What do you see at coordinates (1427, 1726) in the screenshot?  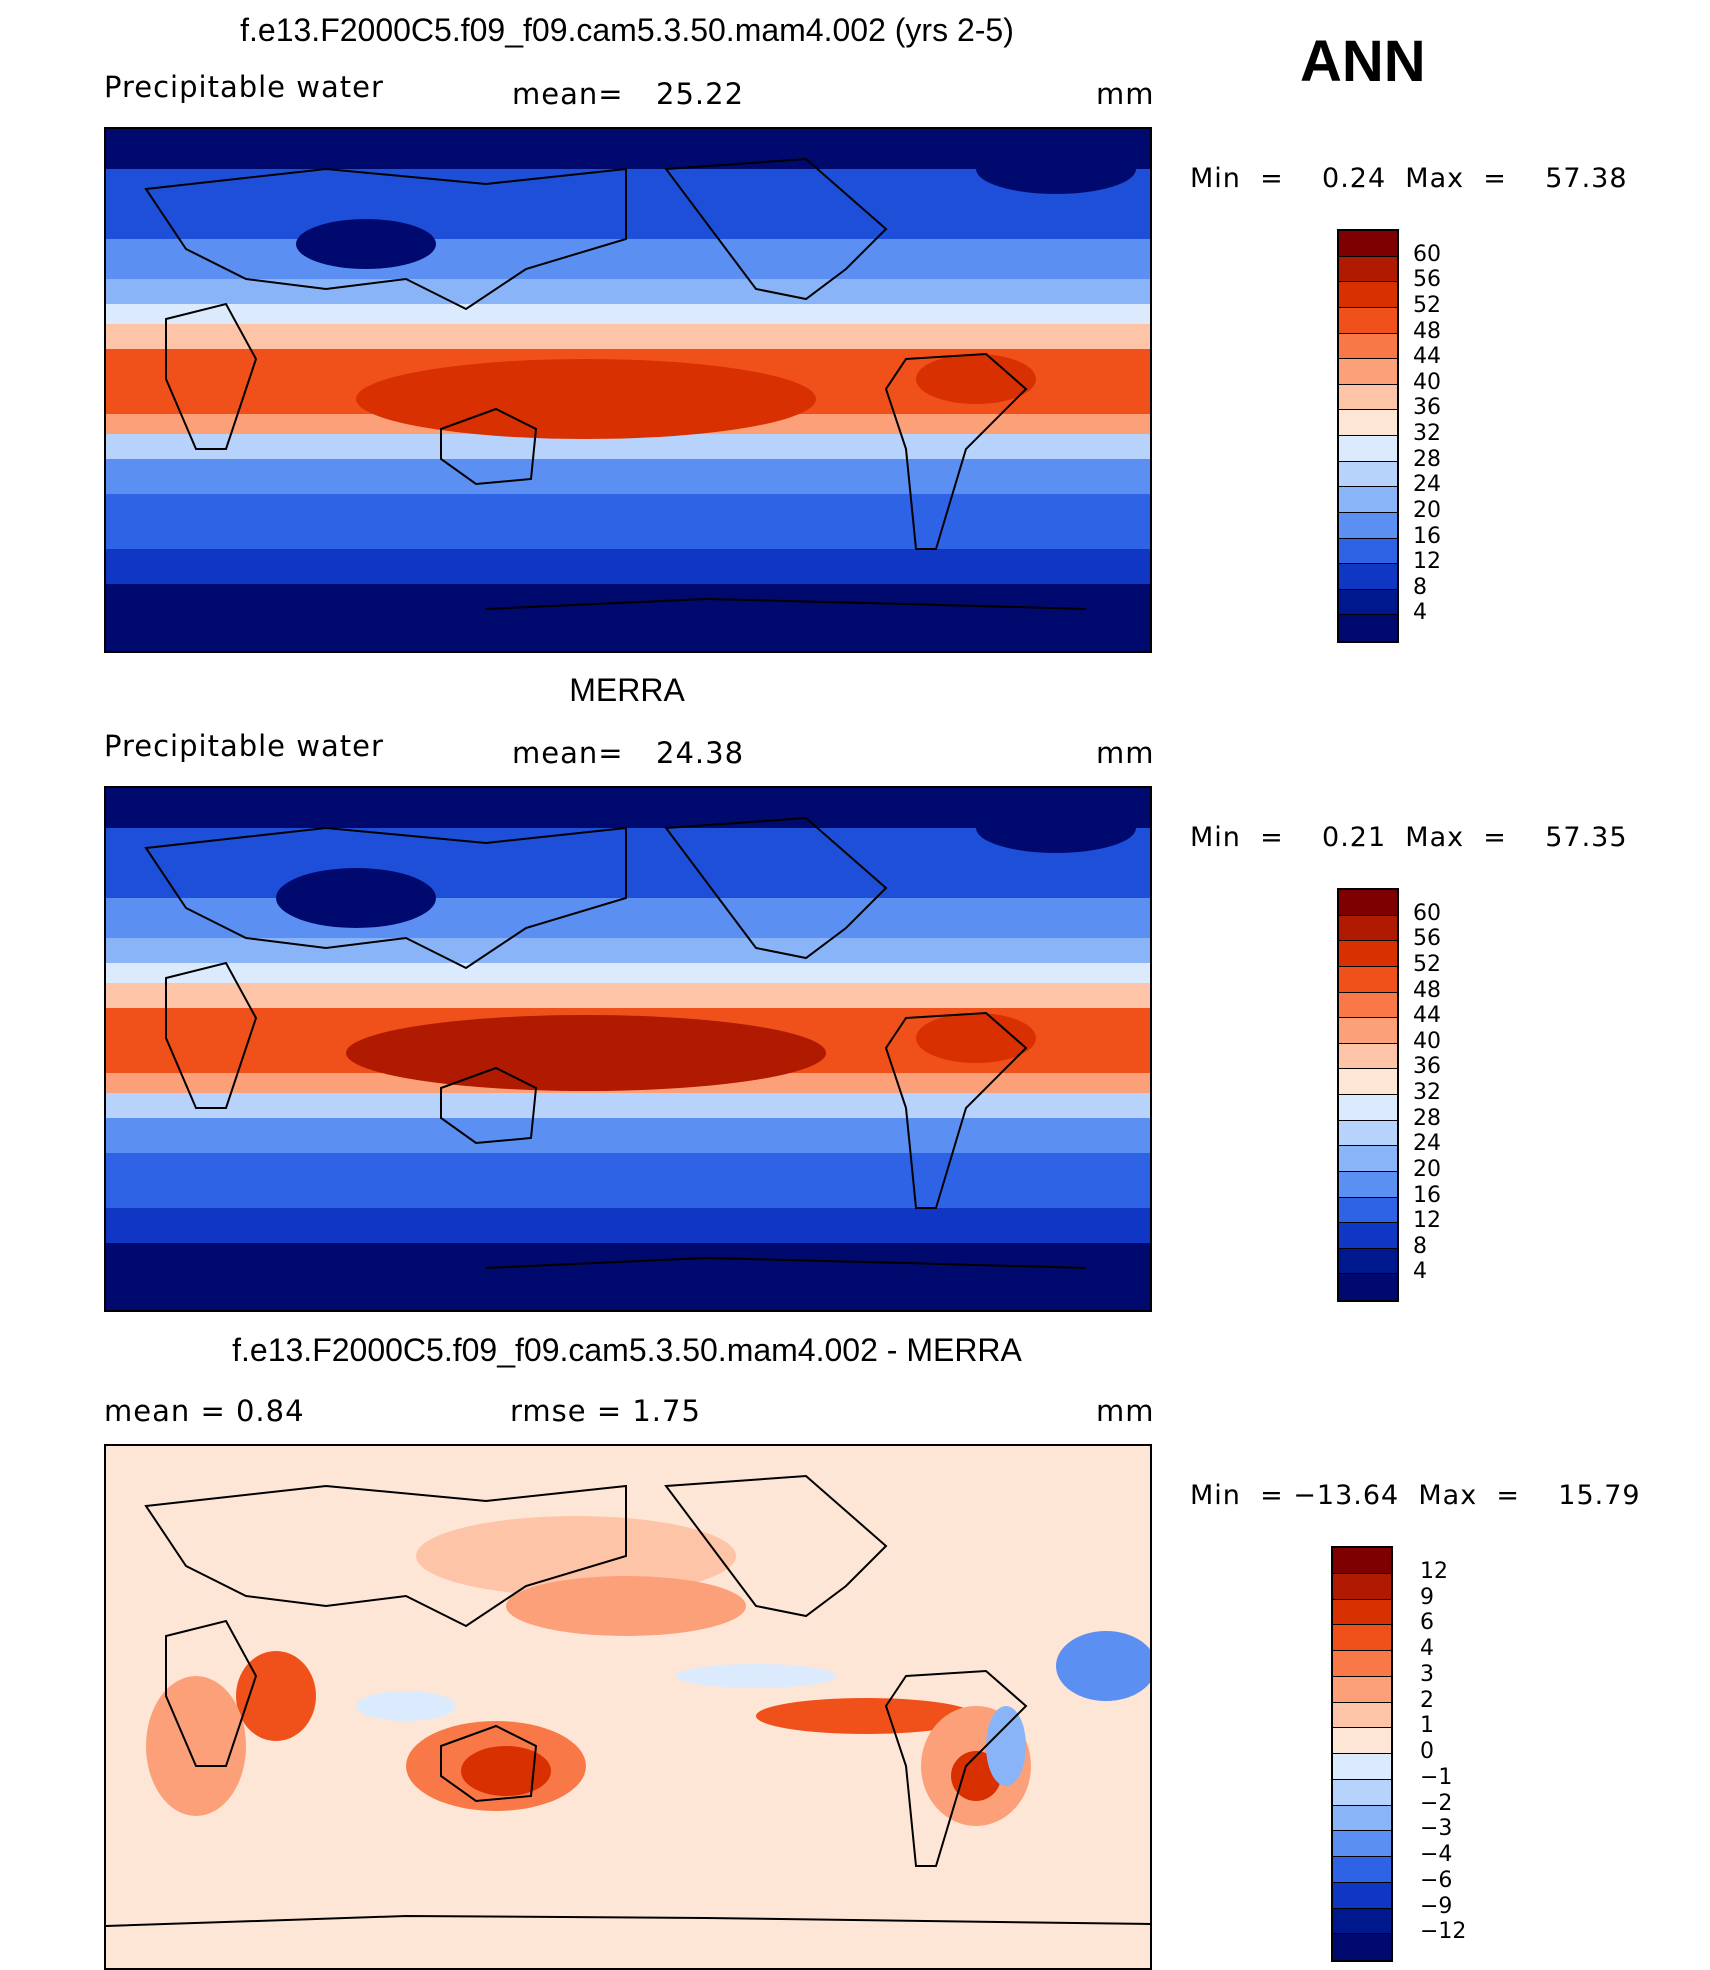 I see `colorbar-tick-label: 1` at bounding box center [1427, 1726].